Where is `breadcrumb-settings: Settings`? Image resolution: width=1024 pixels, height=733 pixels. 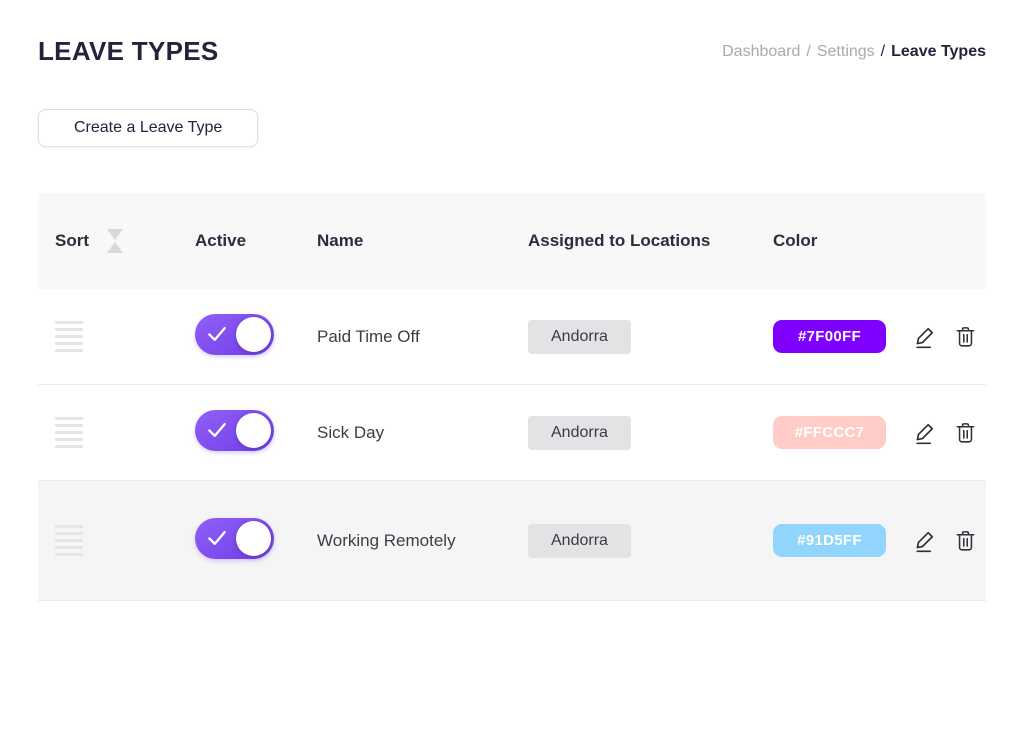
breadcrumb-settings: Settings is located at coordinates (845, 51).